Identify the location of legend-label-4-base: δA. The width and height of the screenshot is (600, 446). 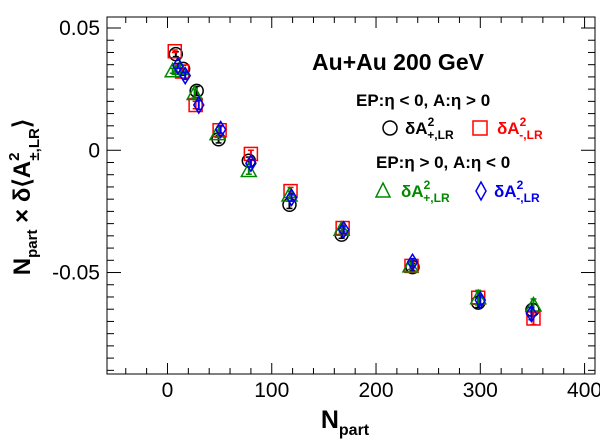
(505, 191).